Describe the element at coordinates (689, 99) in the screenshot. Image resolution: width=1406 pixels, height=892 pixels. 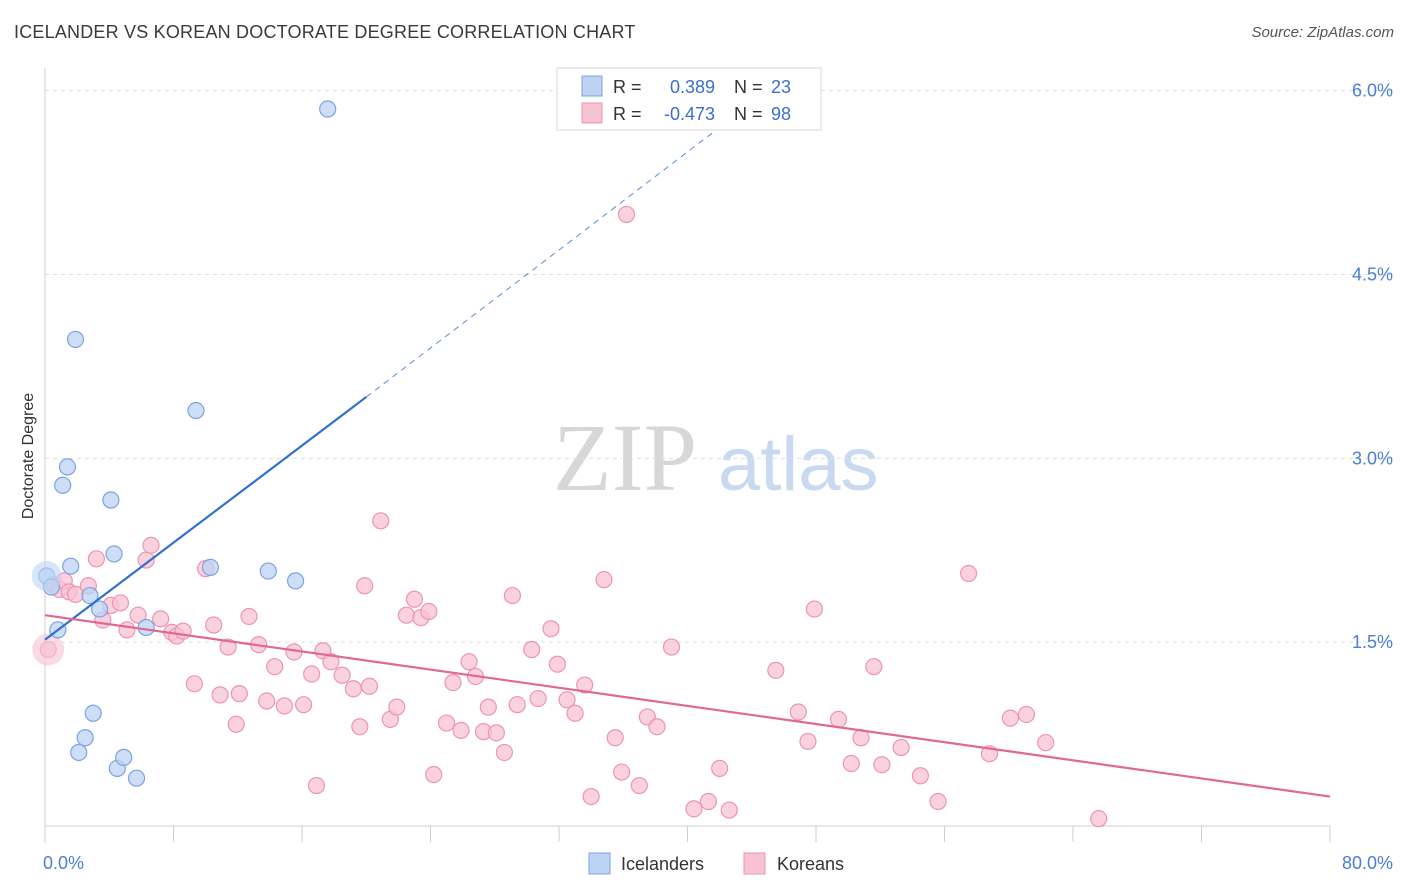
I see `correlation-legend: R = 0.389 N = 23 R = -0.473 N = 98` at that location.